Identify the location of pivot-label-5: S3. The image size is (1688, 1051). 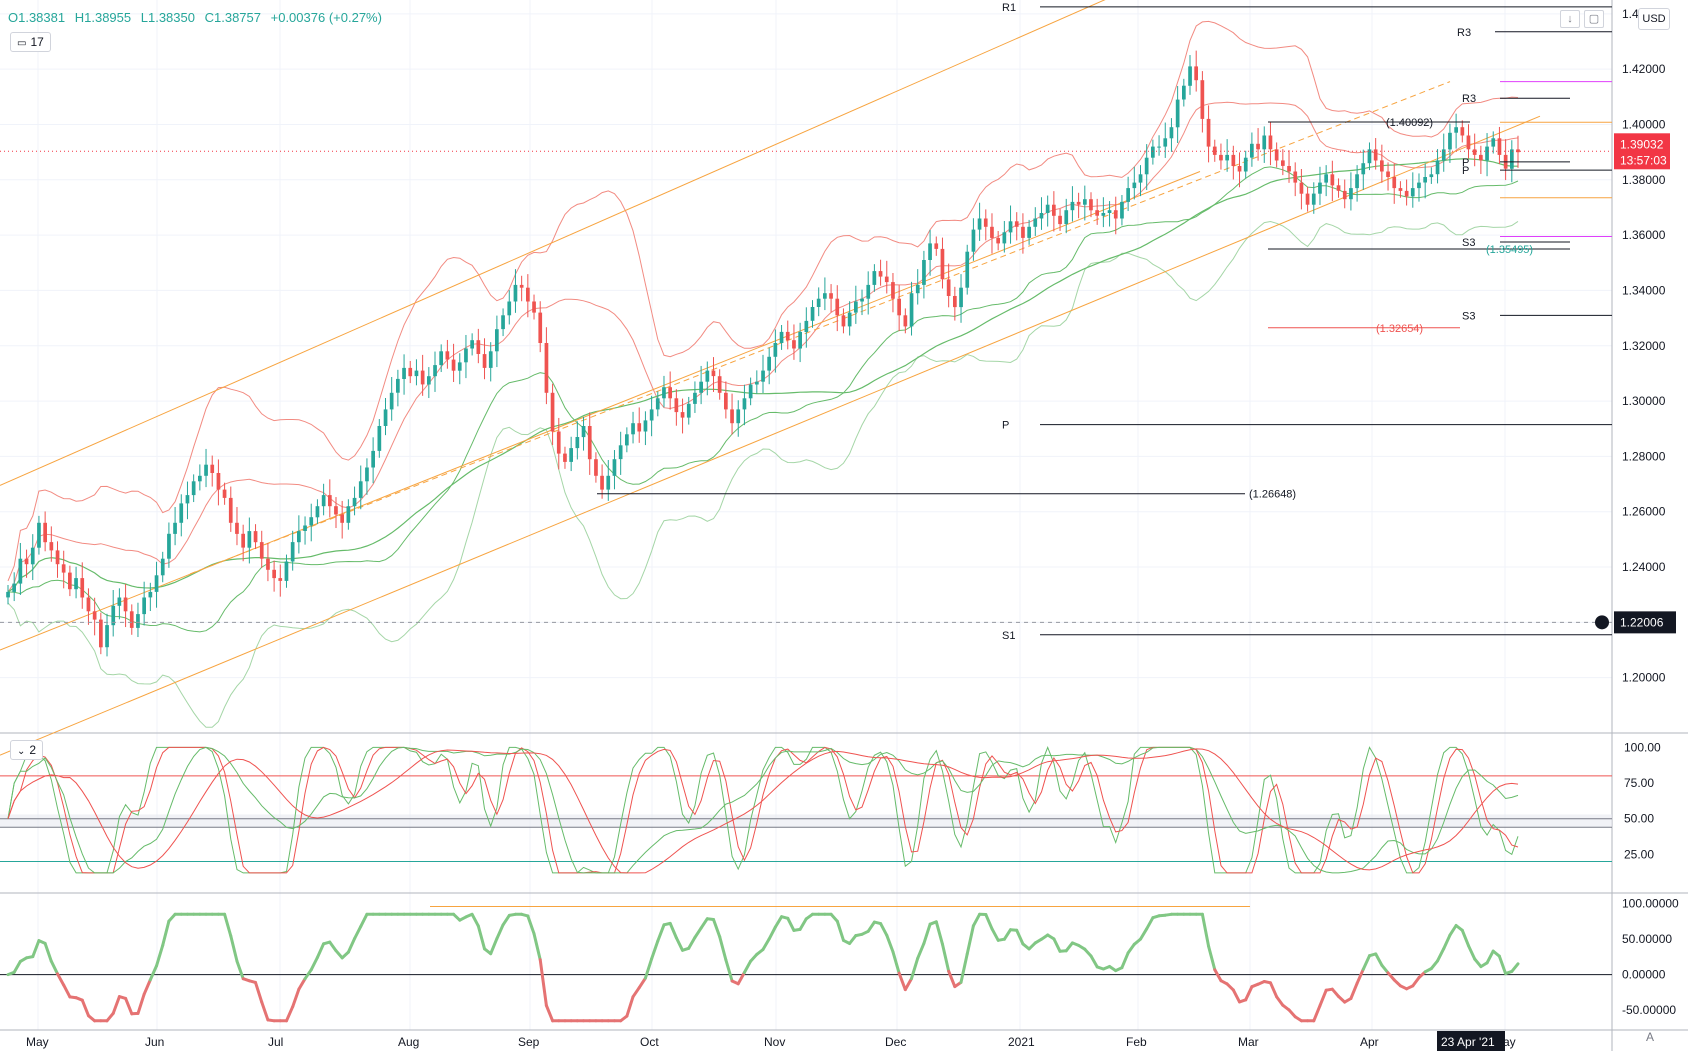
(1468, 243).